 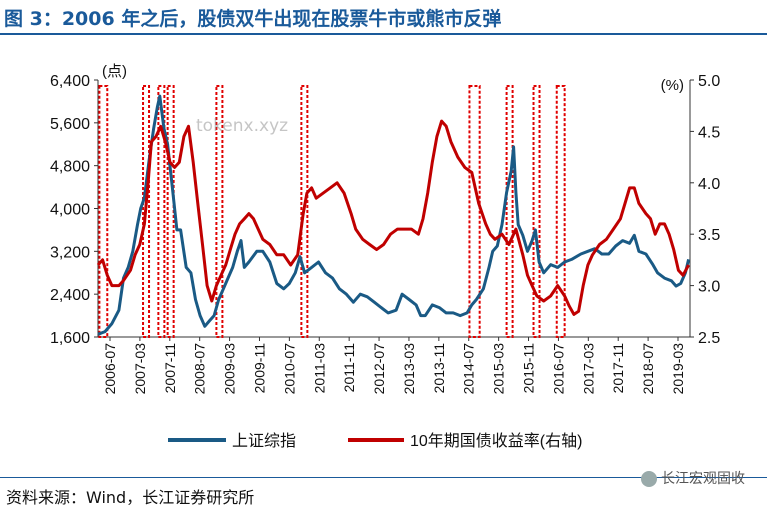 What do you see at coordinates (588, 369) in the screenshot?
I see `x-tick-label: 2017-03` at bounding box center [588, 369].